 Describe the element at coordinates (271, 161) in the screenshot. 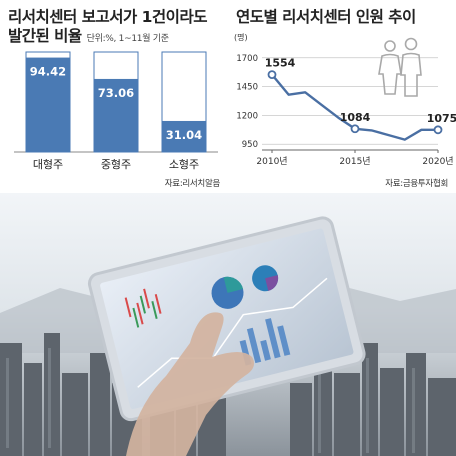

I see `x-tick-label: 2010년` at that location.